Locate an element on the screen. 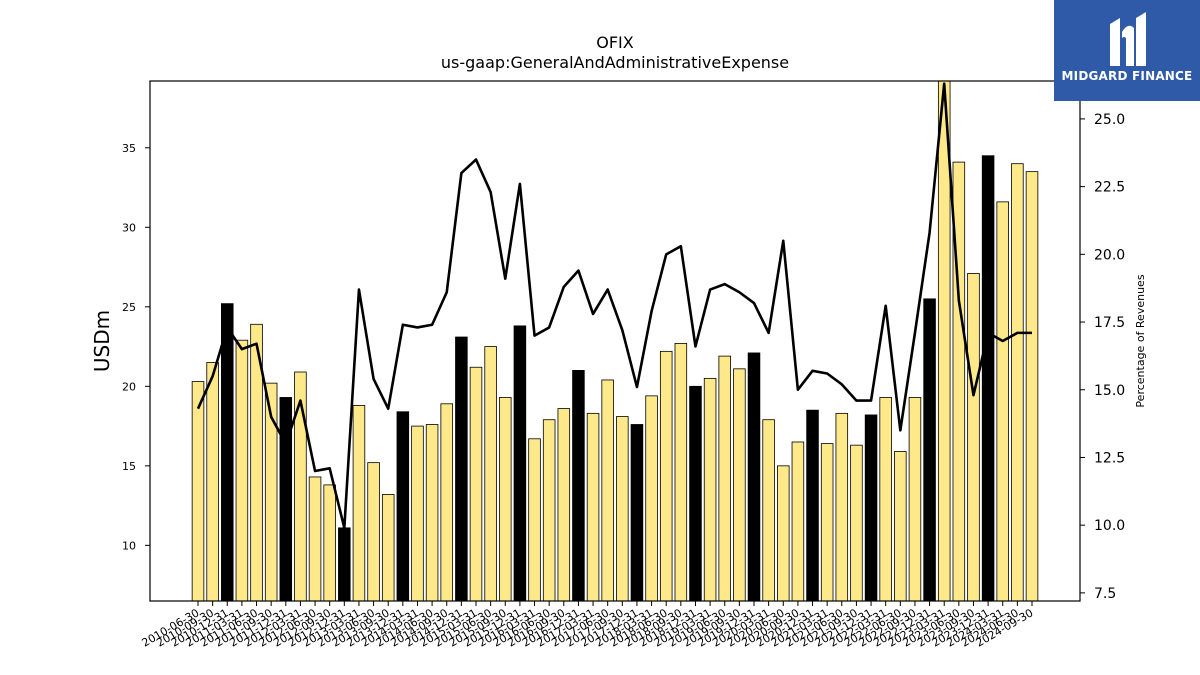 Image resolution: width=1200 pixels, height=675 pixels. y2-axis-label: Percentage of Revenues is located at coordinates (1140, 340).